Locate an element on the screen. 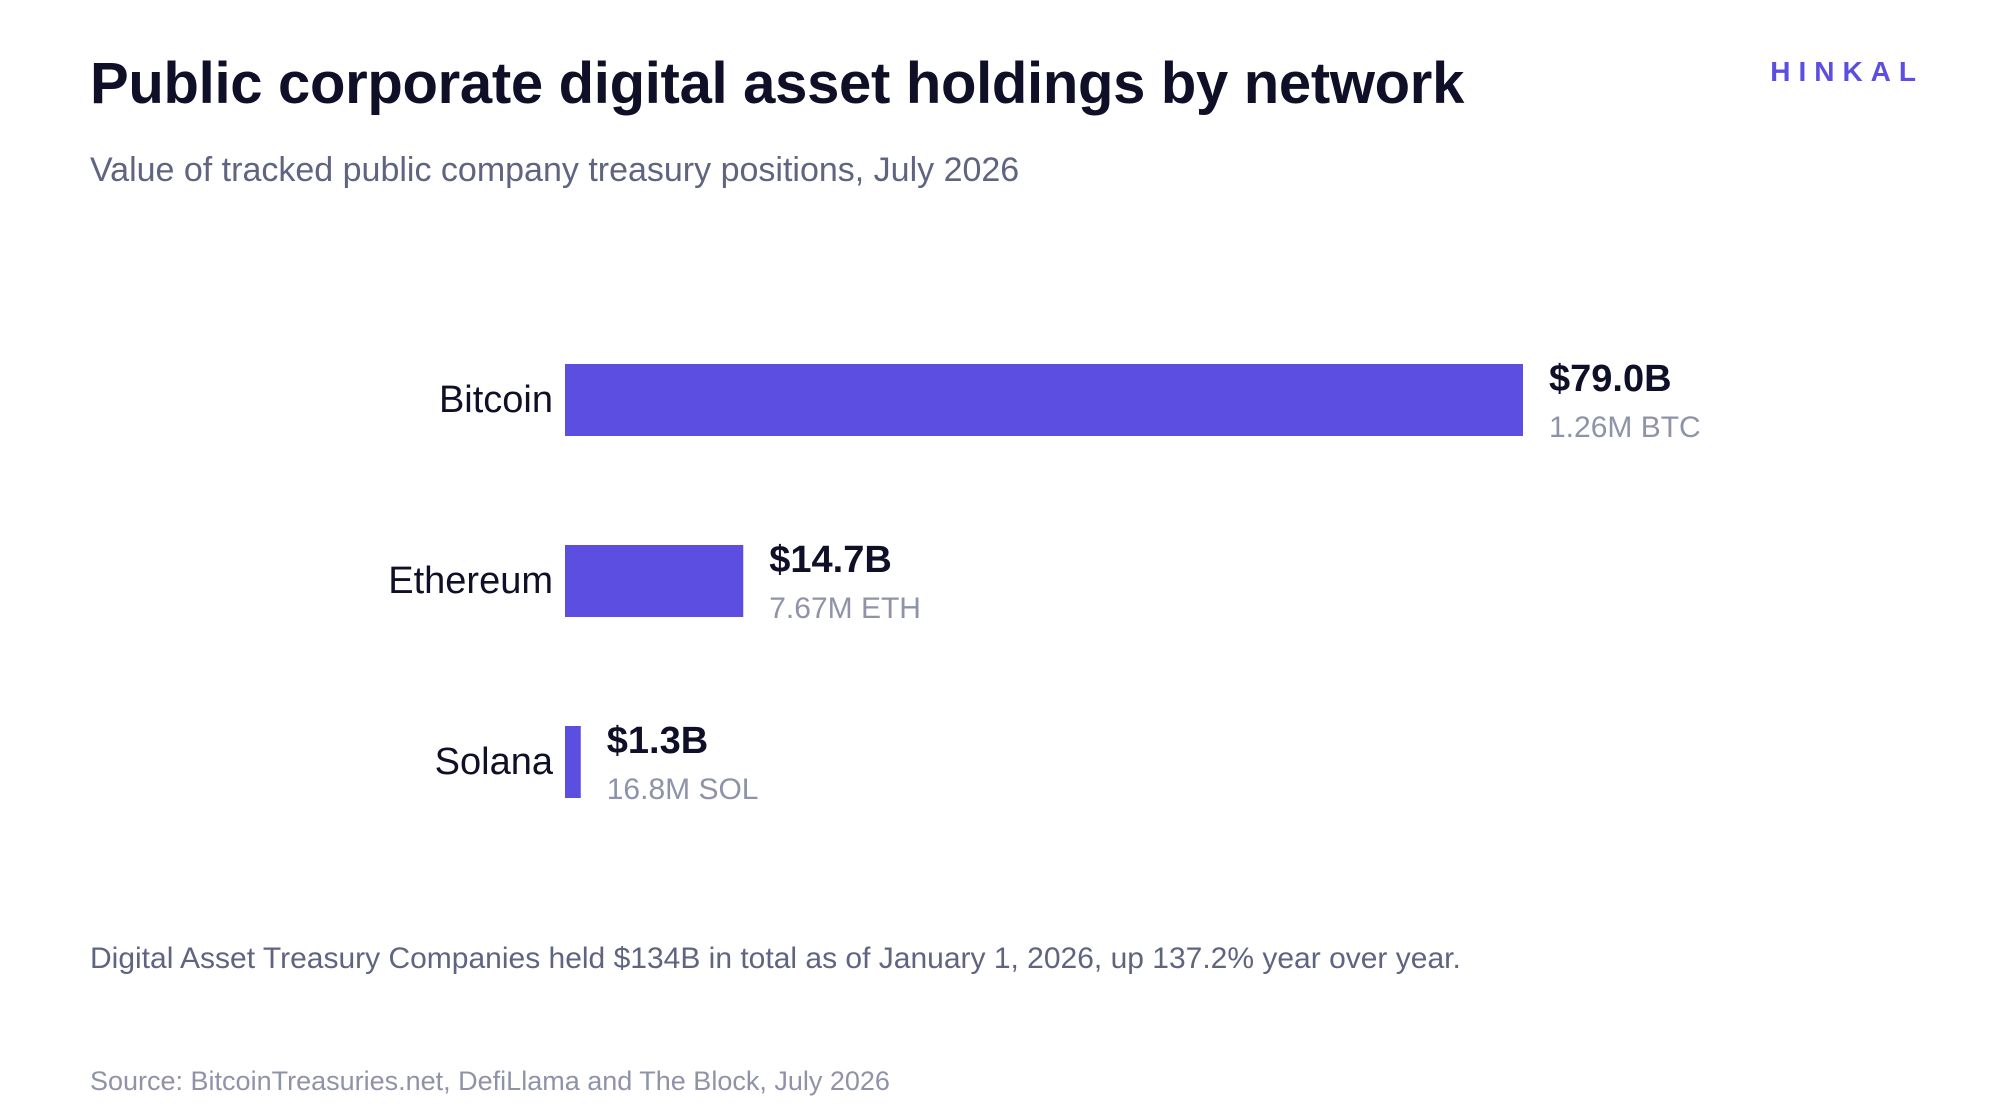 This screenshot has height=1120, width=2000. category-label-ethereum: Ethereum is located at coordinates (470, 581).